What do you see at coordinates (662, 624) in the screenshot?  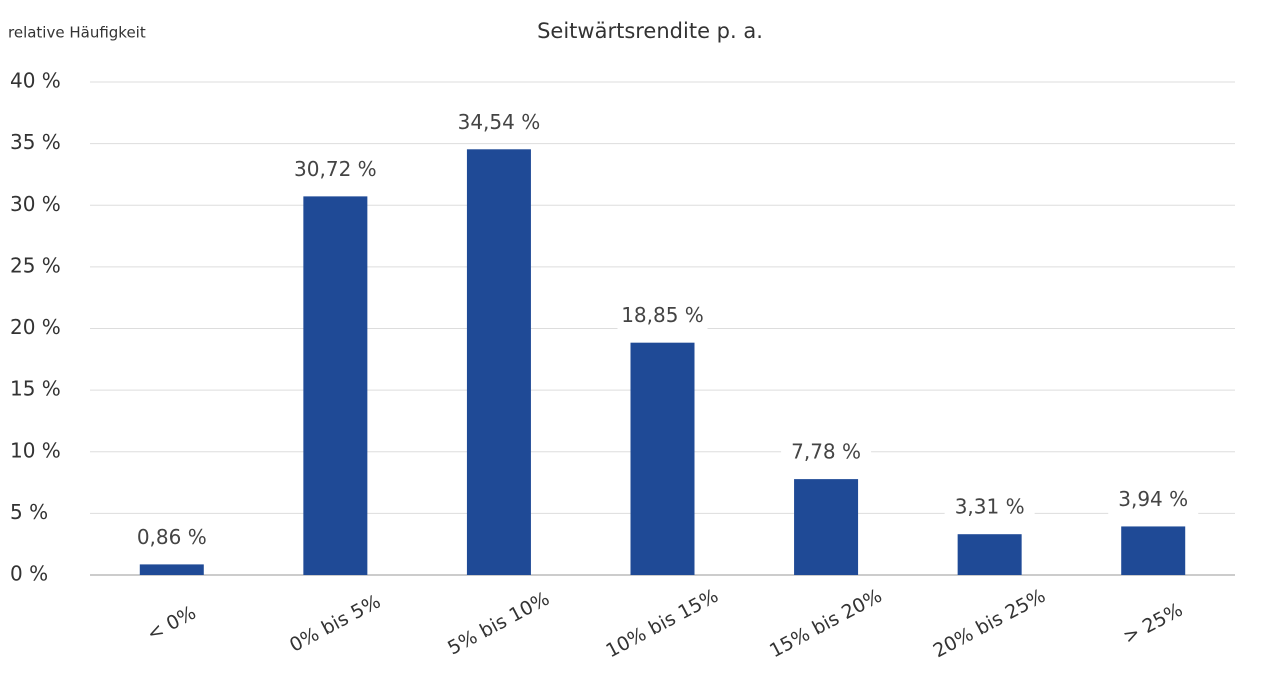 I see `x-tick-label: 10% bis 15%` at bounding box center [662, 624].